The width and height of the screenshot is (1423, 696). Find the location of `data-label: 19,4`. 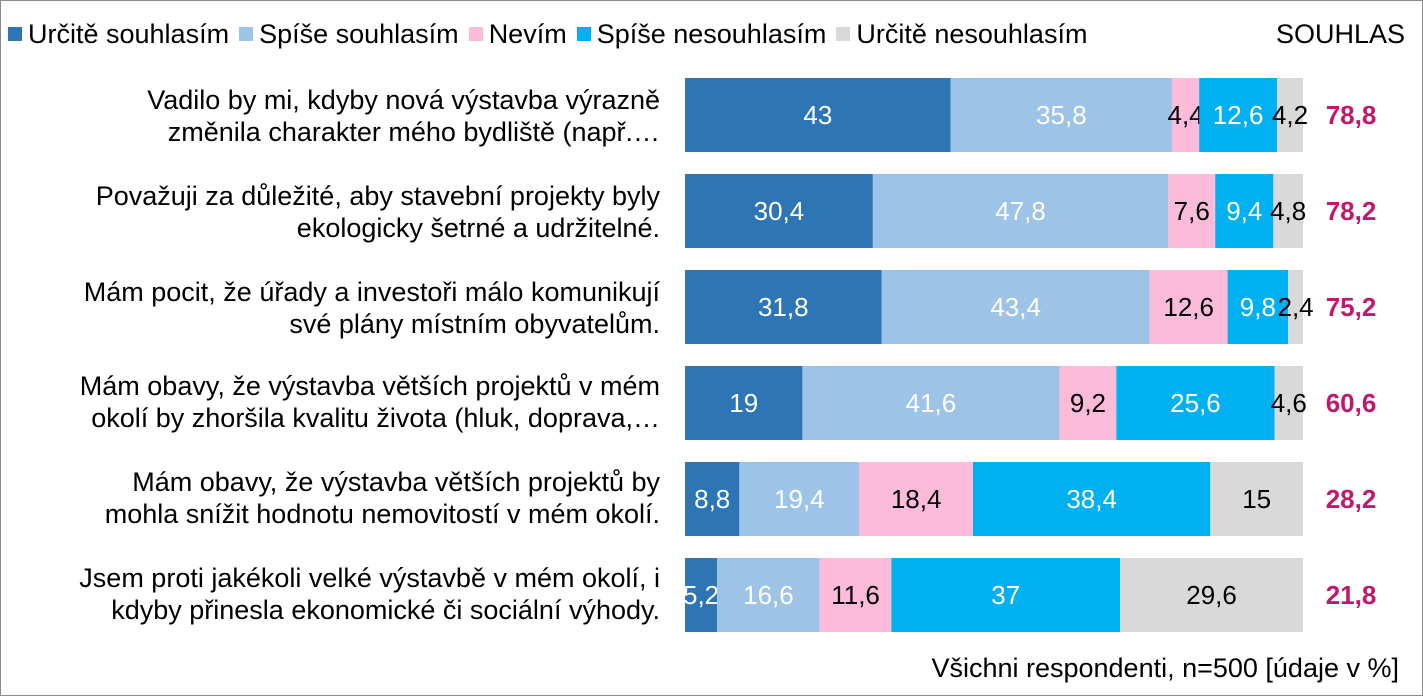

data-label: 19,4 is located at coordinates (799, 499).